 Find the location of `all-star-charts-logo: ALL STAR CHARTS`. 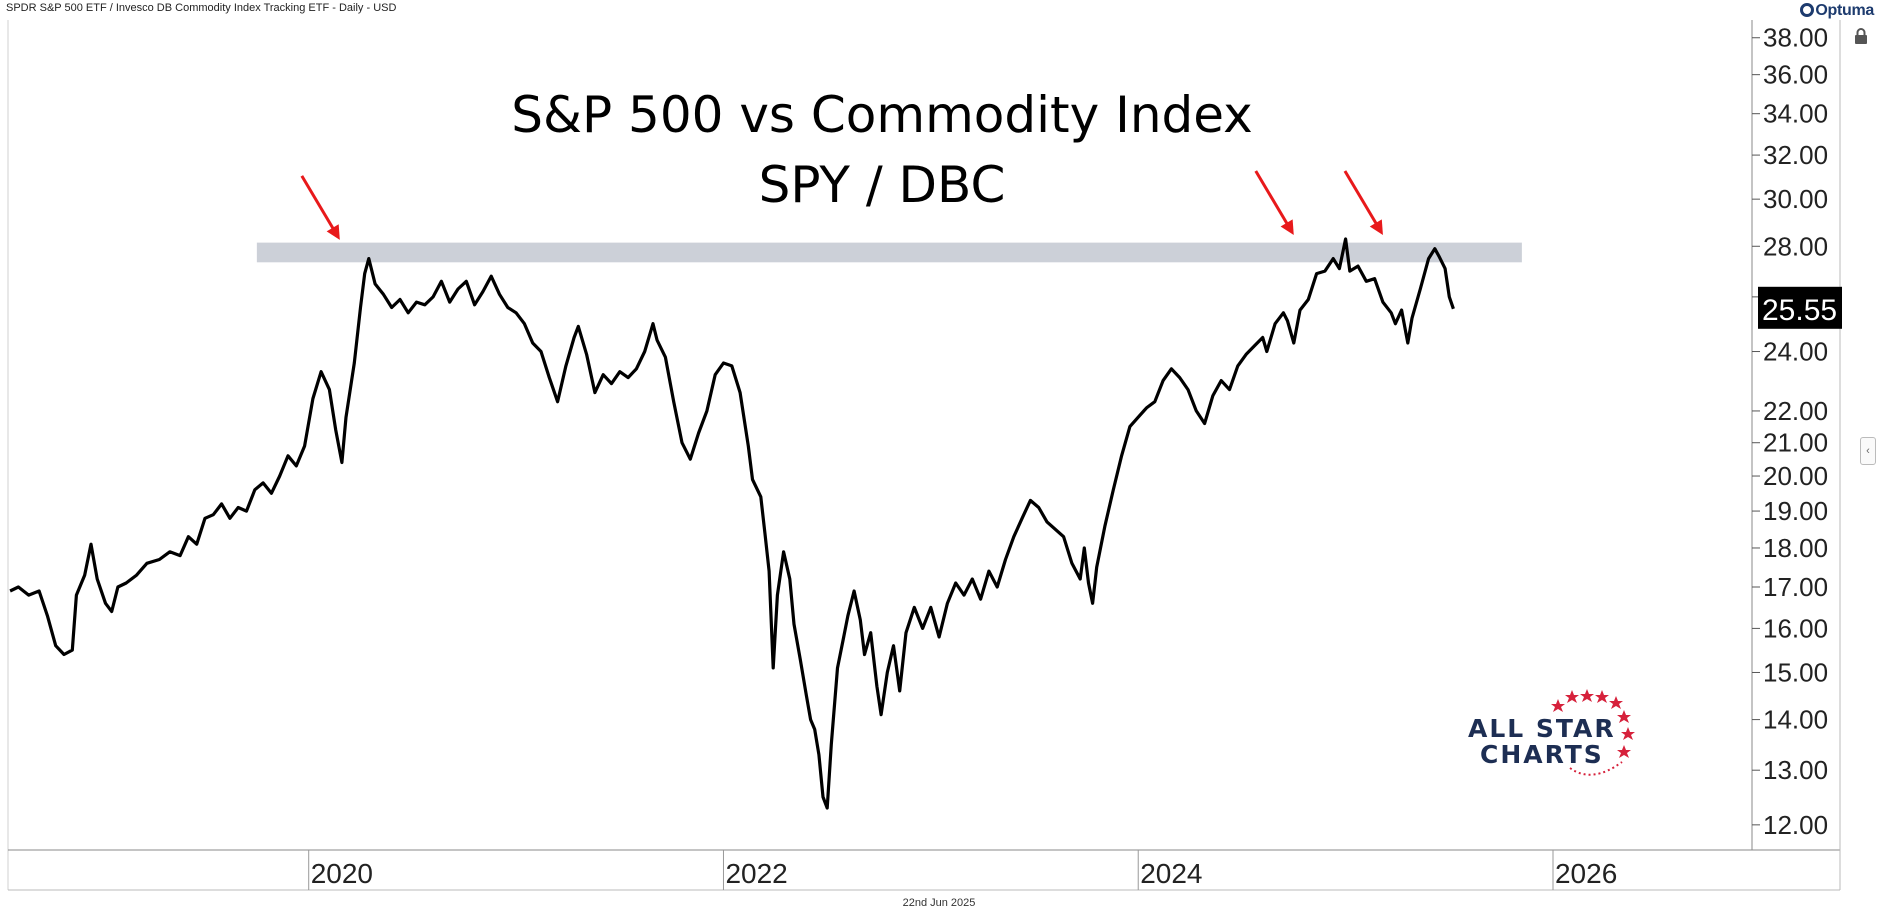

all-star-charts-logo: ALL STAR CHARTS is located at coordinates (1562, 741).